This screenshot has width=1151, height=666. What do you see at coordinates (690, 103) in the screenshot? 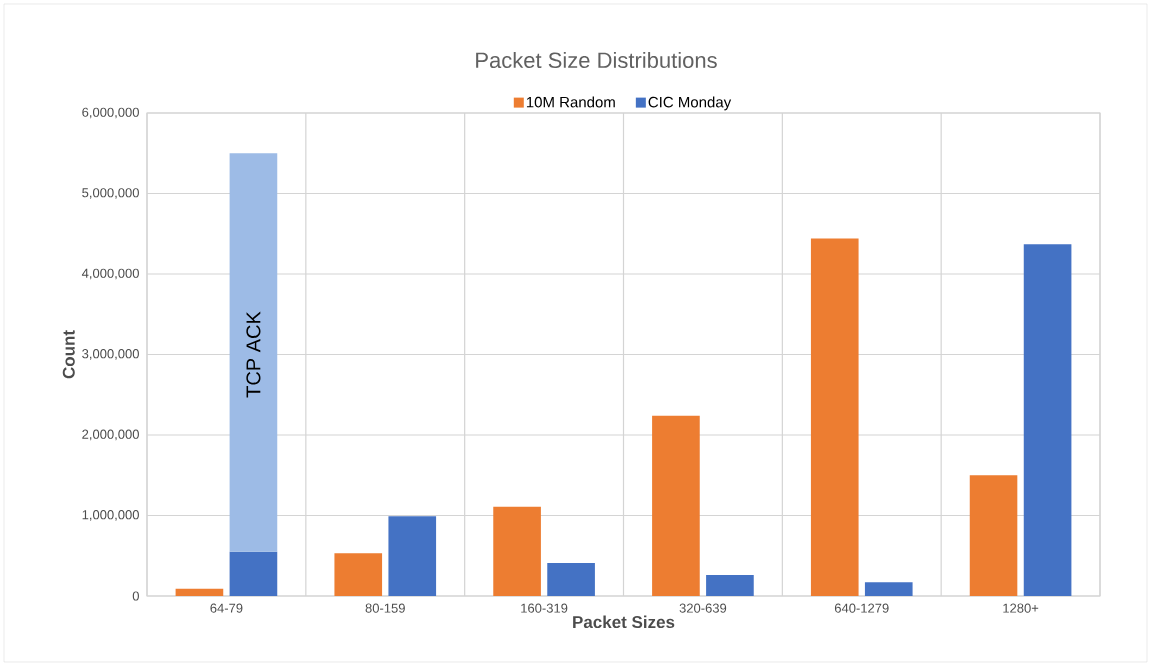
I see `legend-label: CIC Monday` at bounding box center [690, 103].